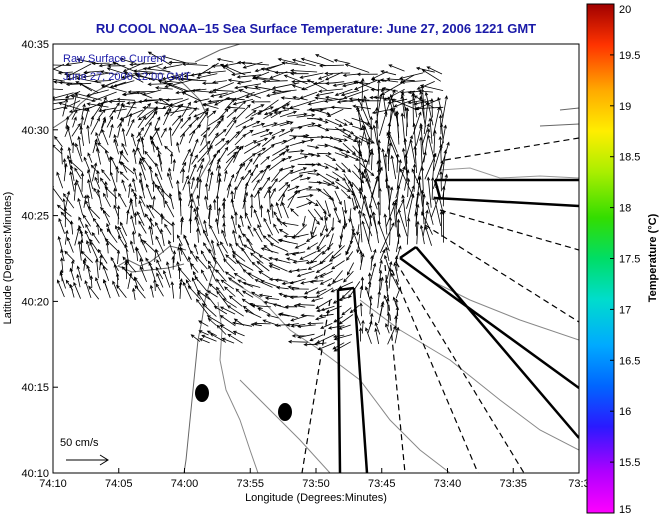 The image size is (660, 518). What do you see at coordinates (250, 484) in the screenshot?
I see `x-tick-label: 73:55` at bounding box center [250, 484].